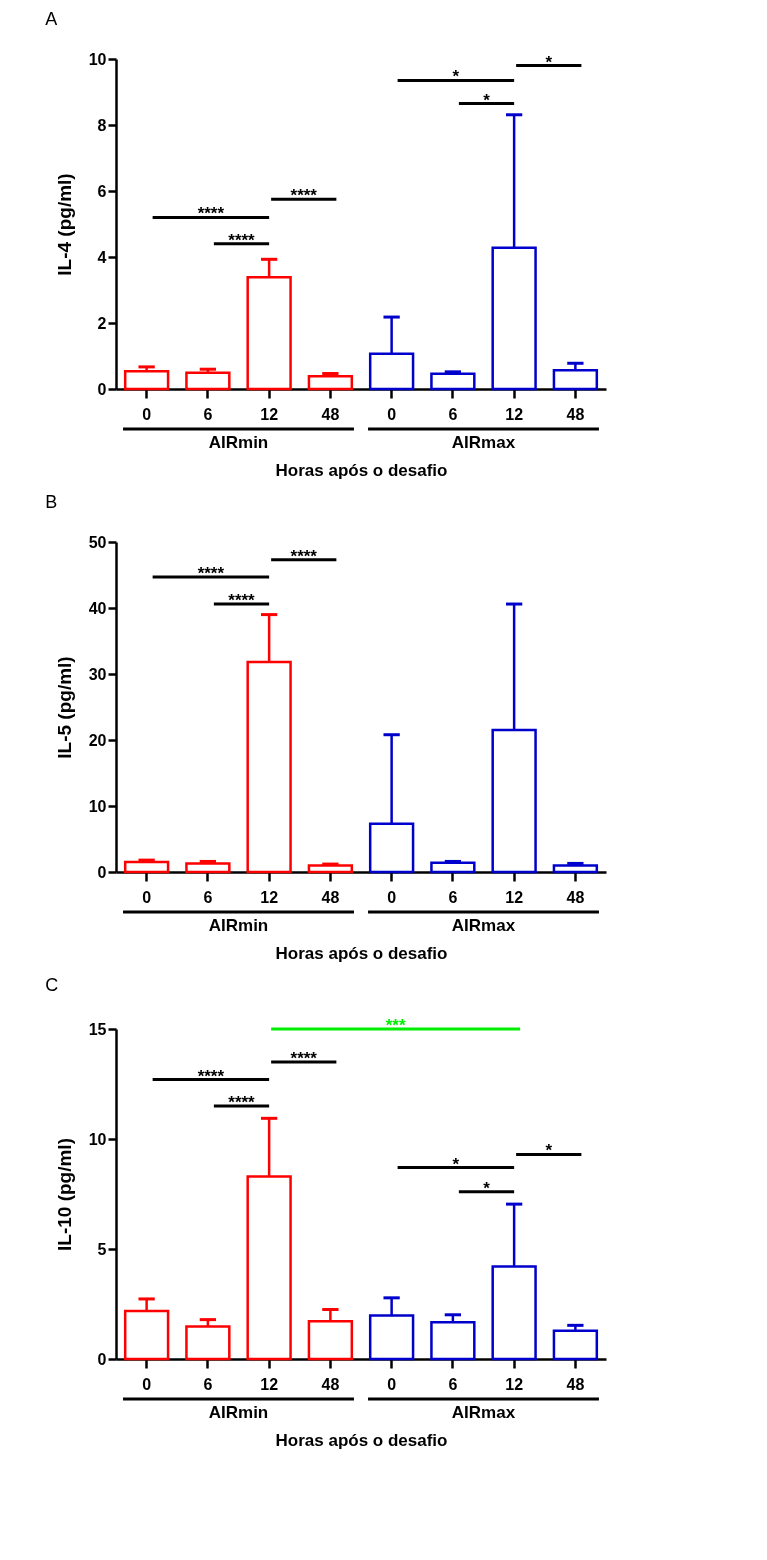  I want to click on y-tick-label: 50, so click(97, 542).